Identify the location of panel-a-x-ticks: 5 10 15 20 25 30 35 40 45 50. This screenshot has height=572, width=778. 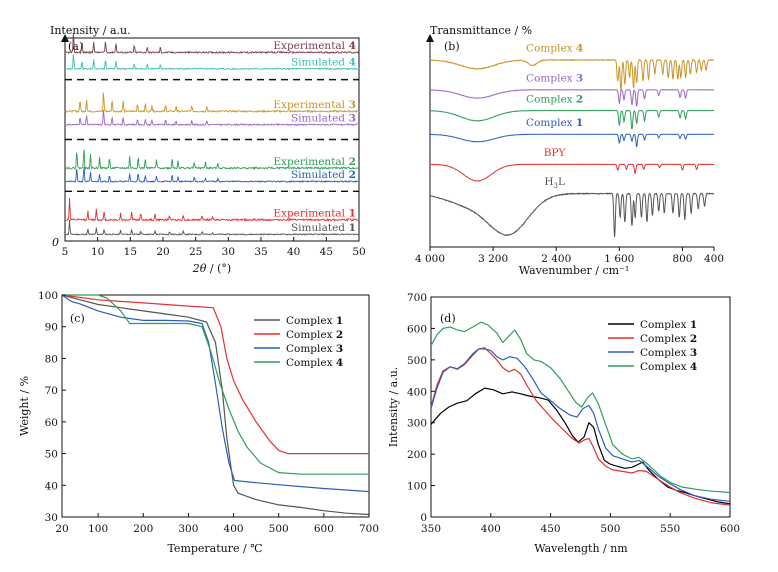
(214, 247).